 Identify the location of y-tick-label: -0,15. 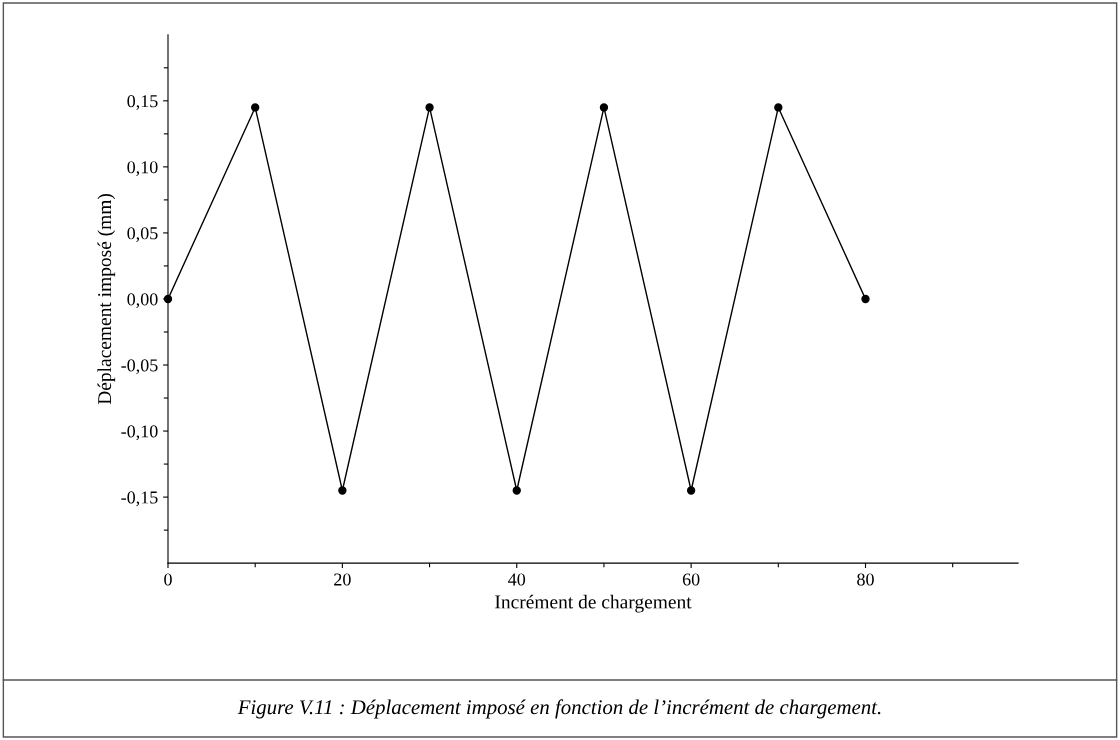
(139, 499).